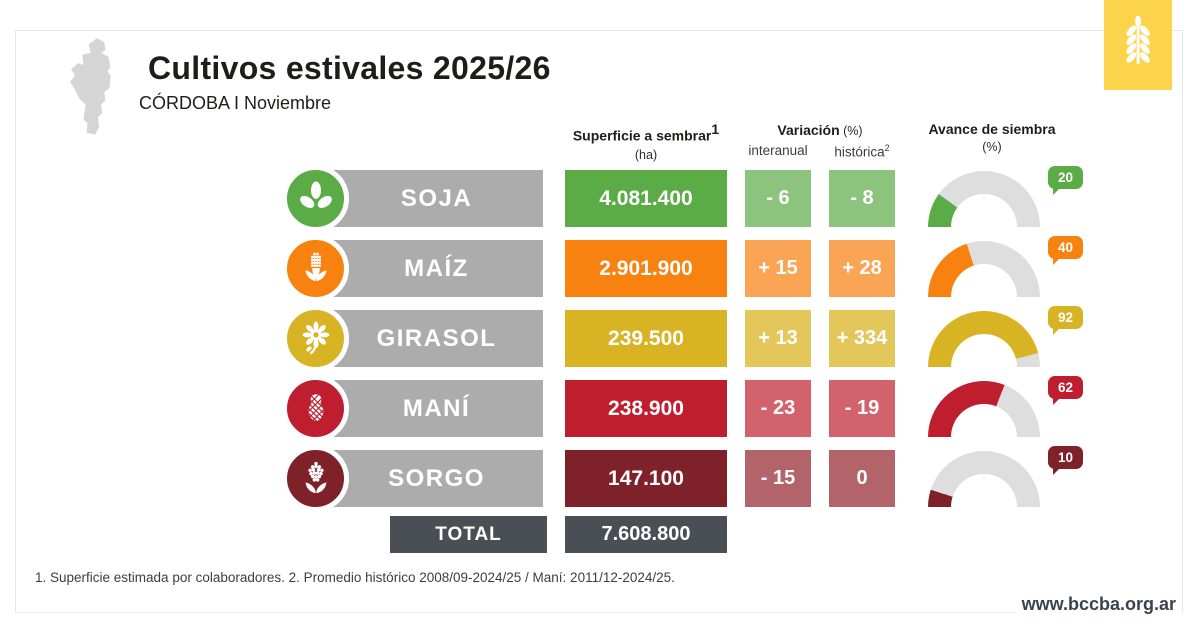 This screenshot has height=630, width=1200. What do you see at coordinates (862, 478) in the screenshot?
I see `variacion-historica-value: 0` at bounding box center [862, 478].